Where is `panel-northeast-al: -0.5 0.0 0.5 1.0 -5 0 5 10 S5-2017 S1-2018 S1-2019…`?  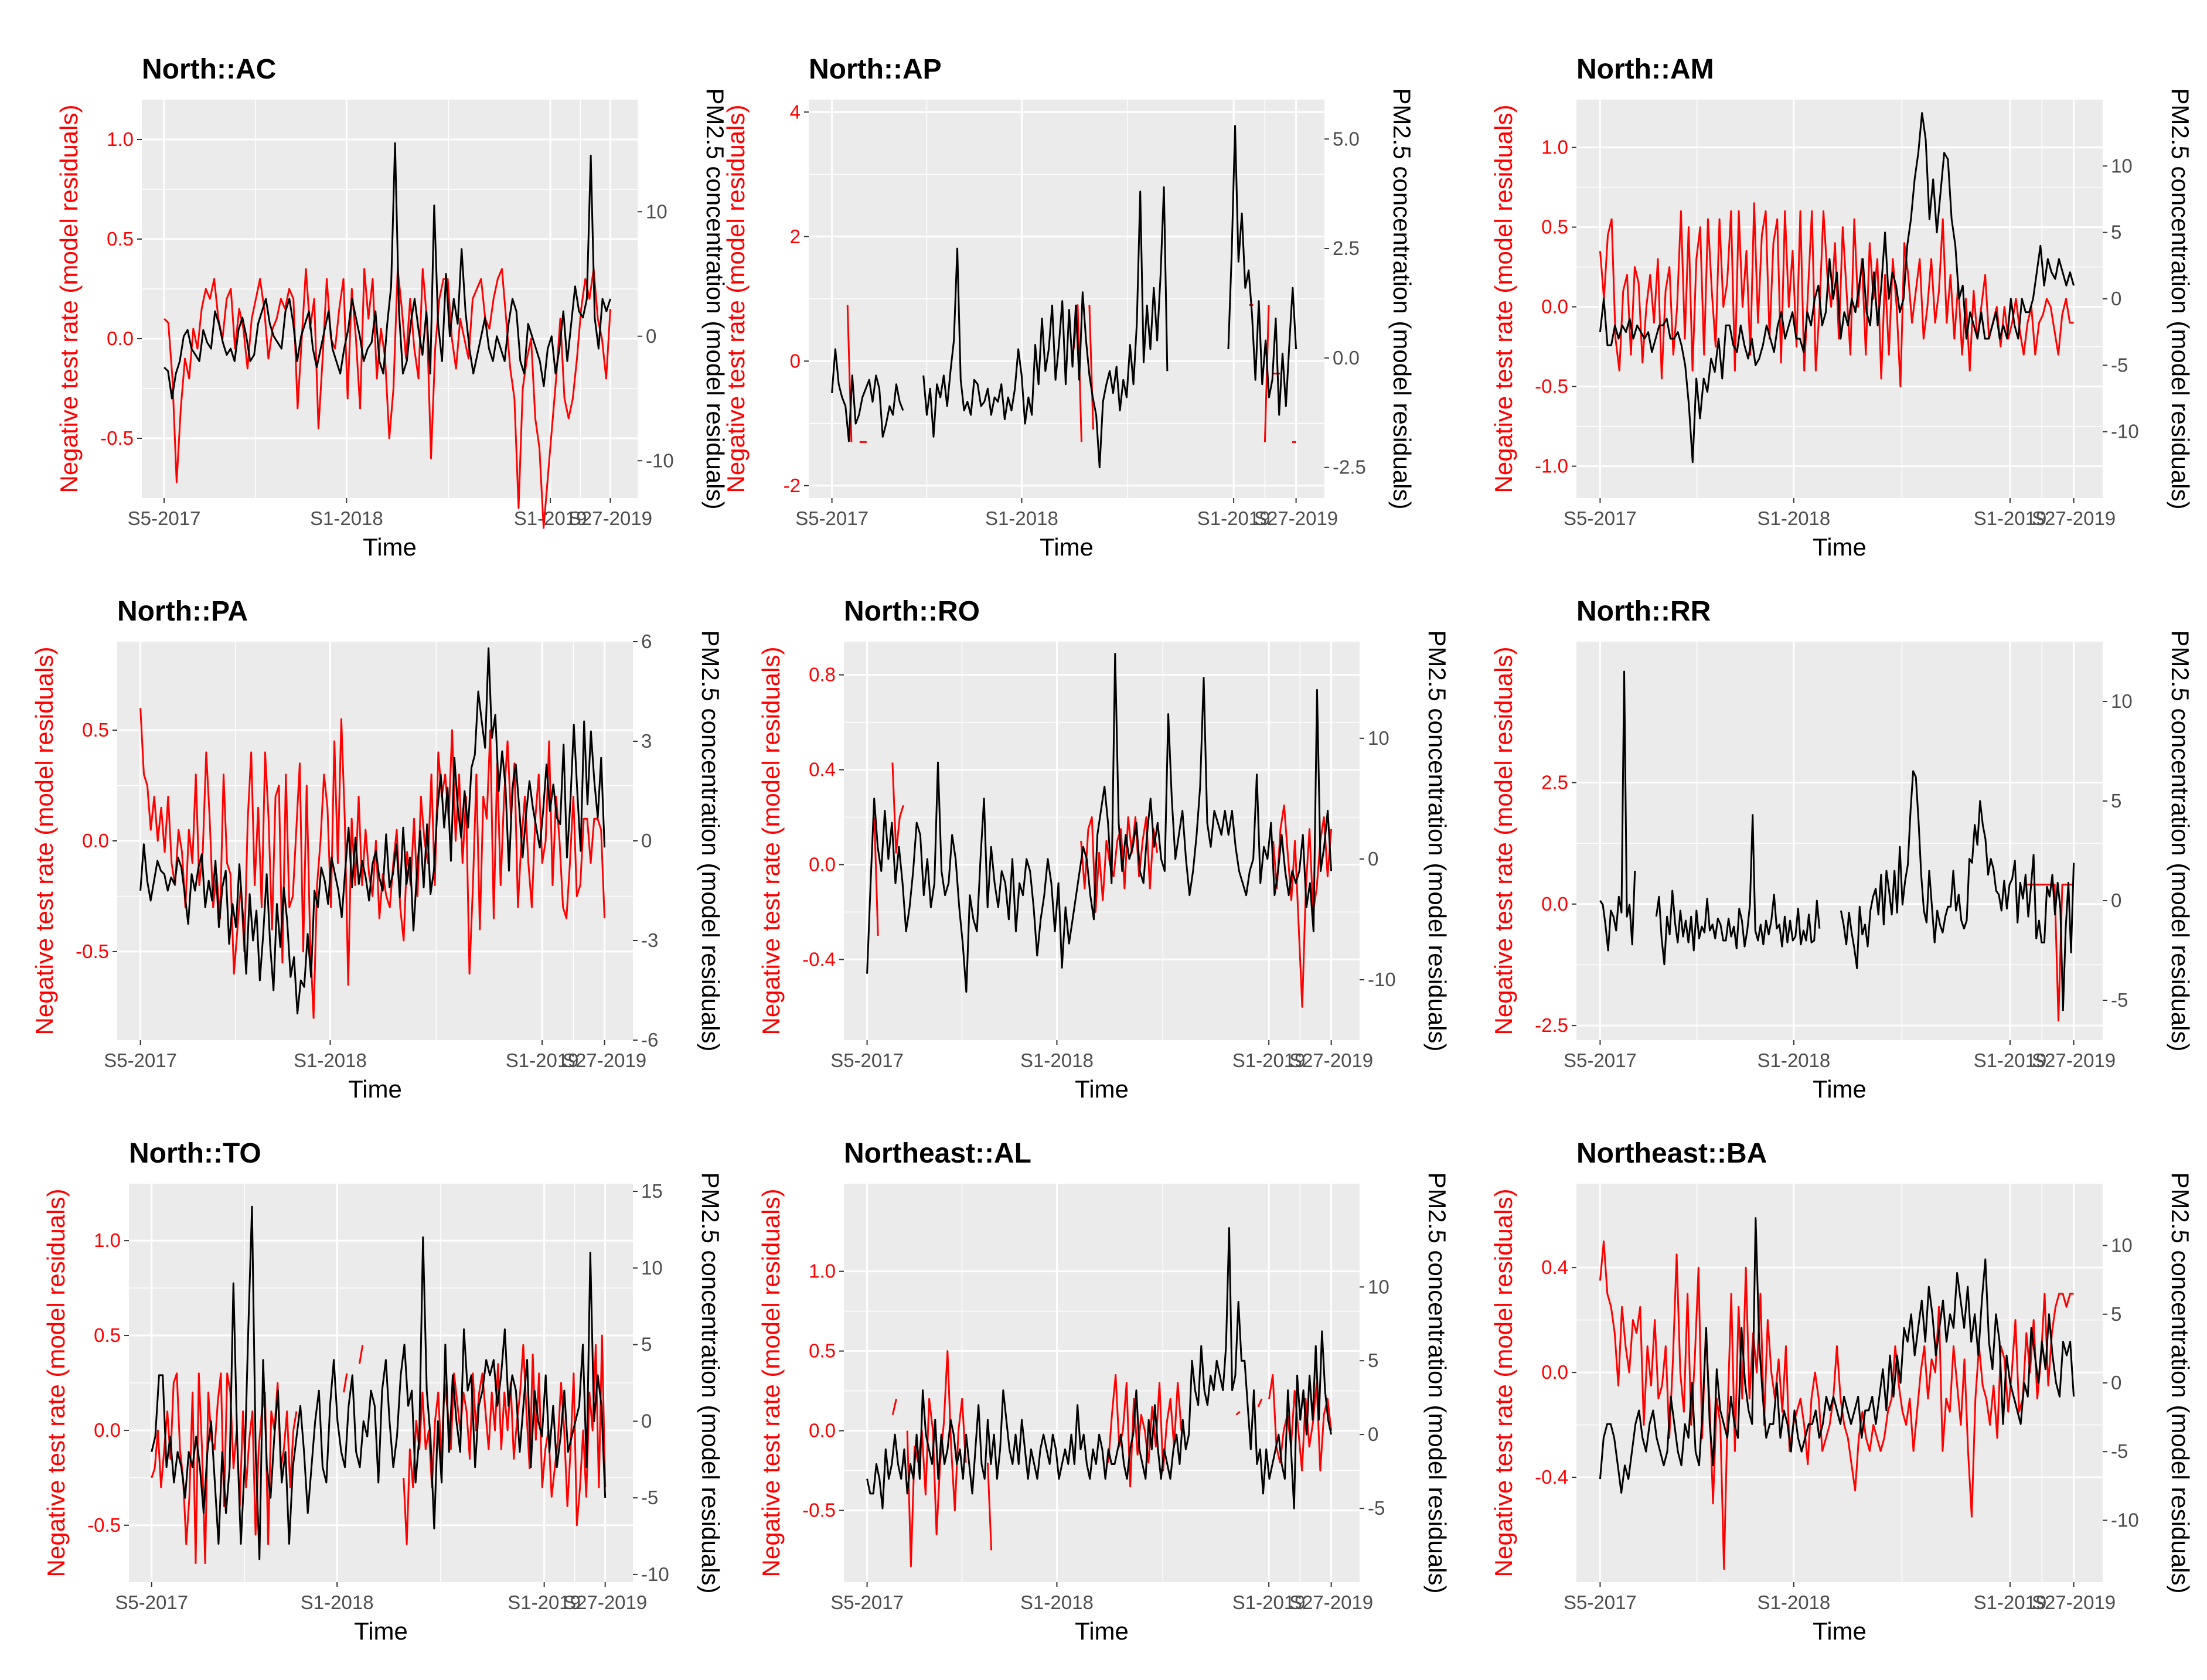
panel-northeast-al: -0.5 0.0 0.5 1.0 -5 0 5 10 S5-2017 S1-2018 S1-2019… is located at coordinates (1104, 1391).